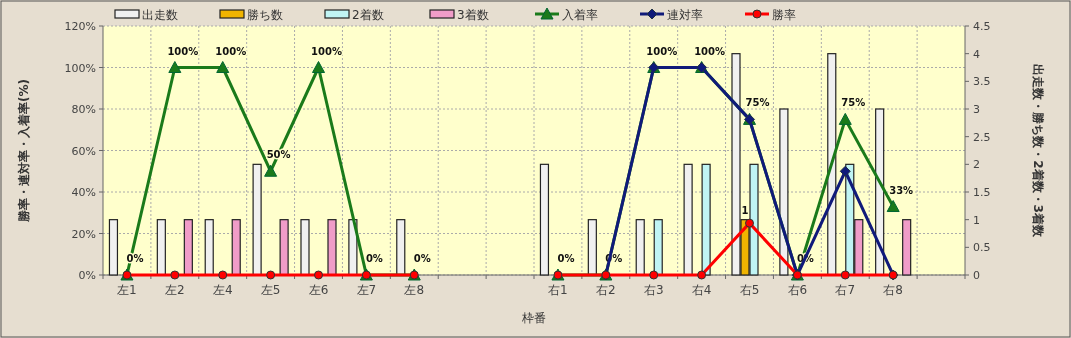 The width and height of the screenshot is (1071, 338). I want to click on y-tick-label: 20%, so click(83, 234).